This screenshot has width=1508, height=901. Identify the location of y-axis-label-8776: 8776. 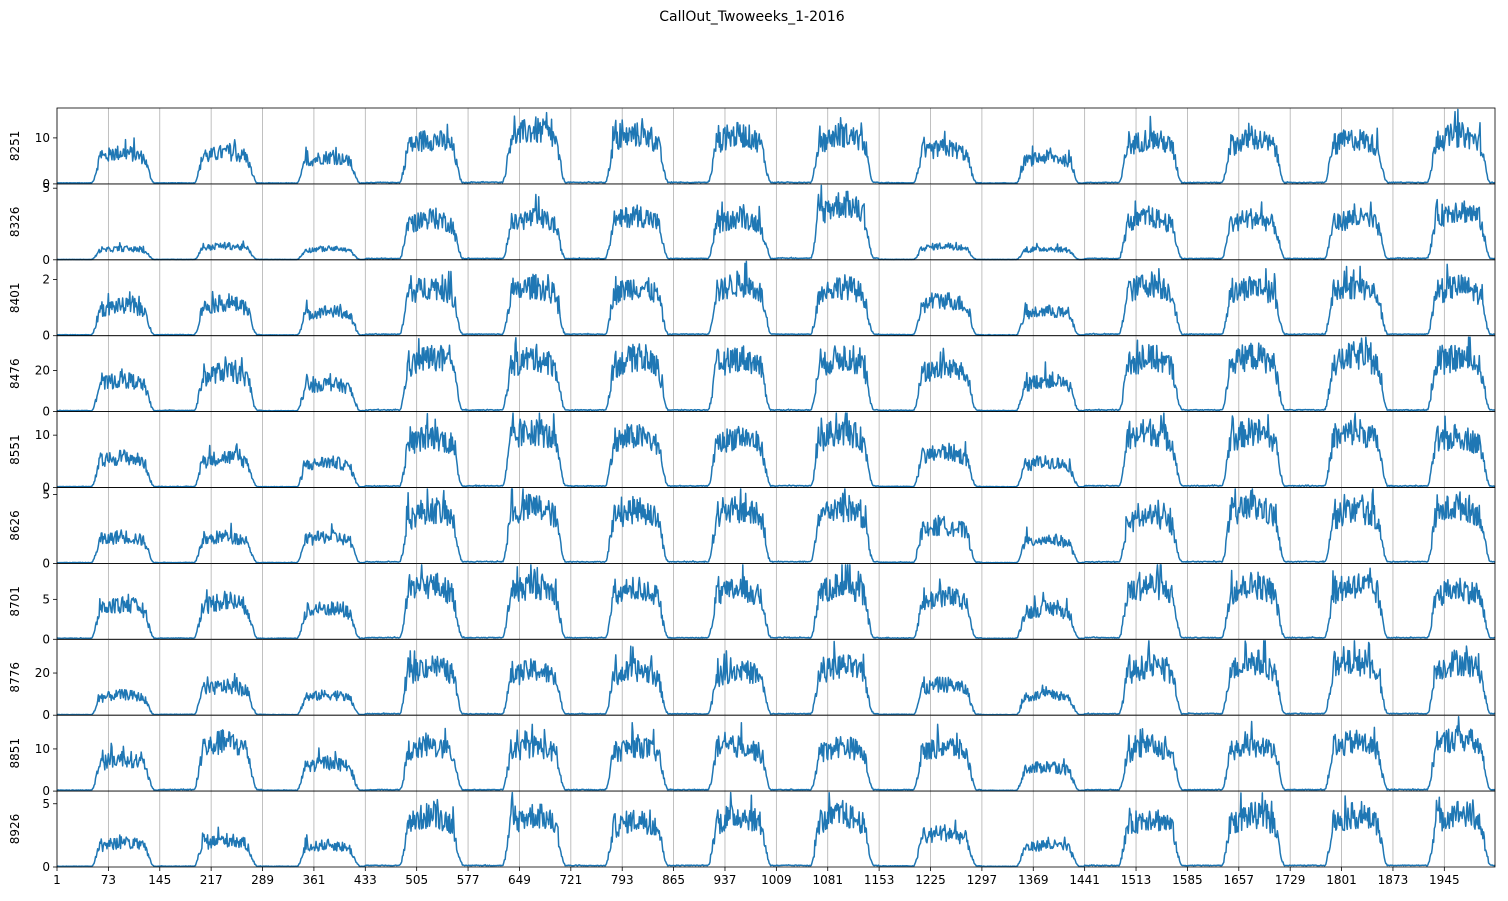
(15, 677).